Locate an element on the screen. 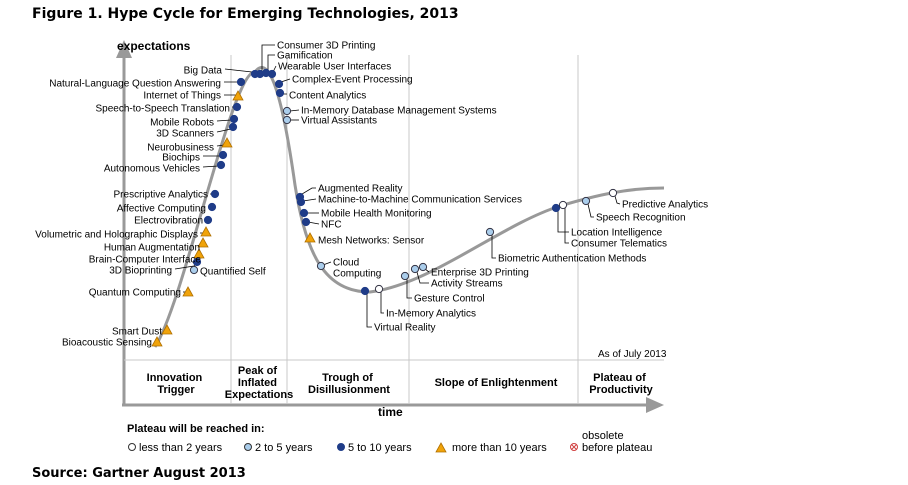 The image size is (908, 485). marker-virtual-reality is located at coordinates (365, 291).